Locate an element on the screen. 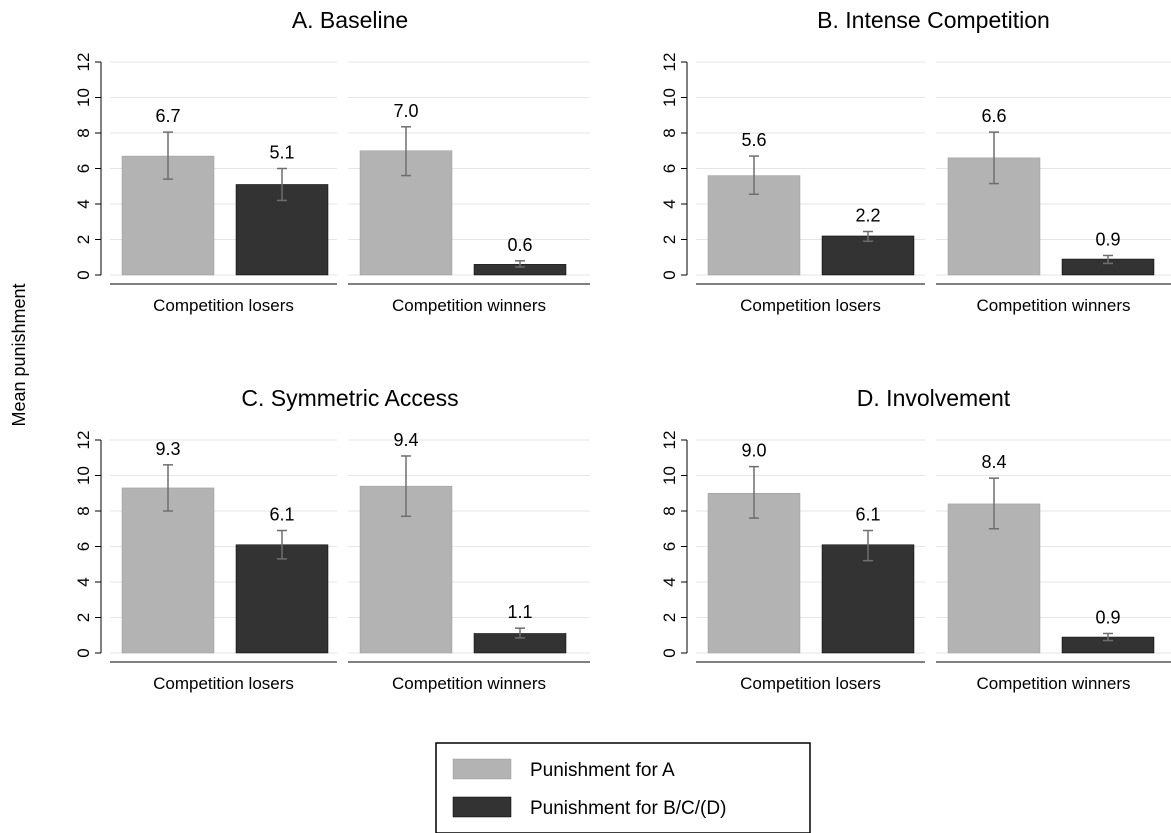 The image size is (1171, 833). bar-value-label: 7.0 is located at coordinates (405, 111).